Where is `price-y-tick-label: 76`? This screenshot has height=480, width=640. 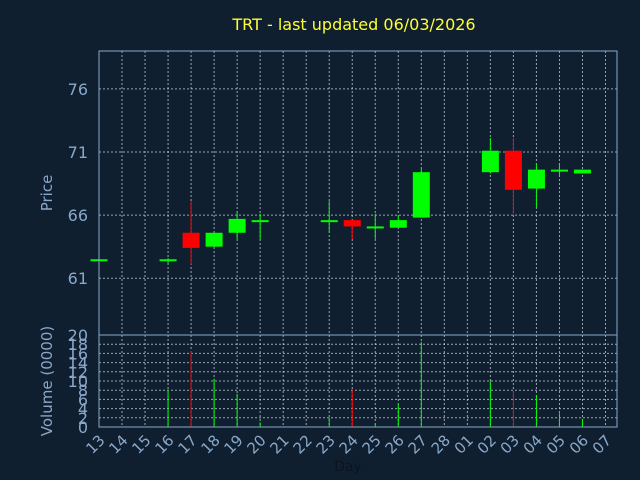
price-y-tick-label: 76 is located at coordinates (78, 89).